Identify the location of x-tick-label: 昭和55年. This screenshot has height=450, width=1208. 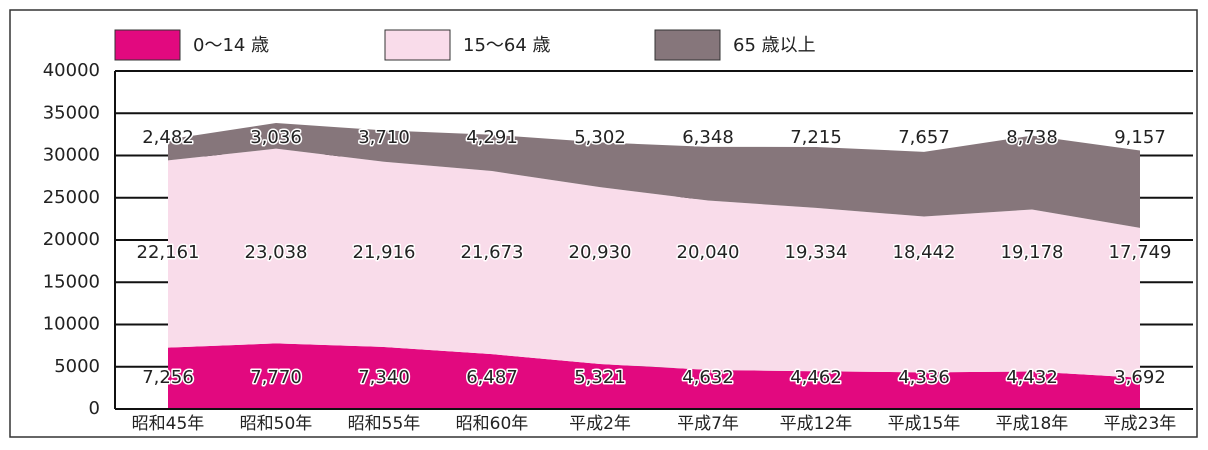
(384, 424).